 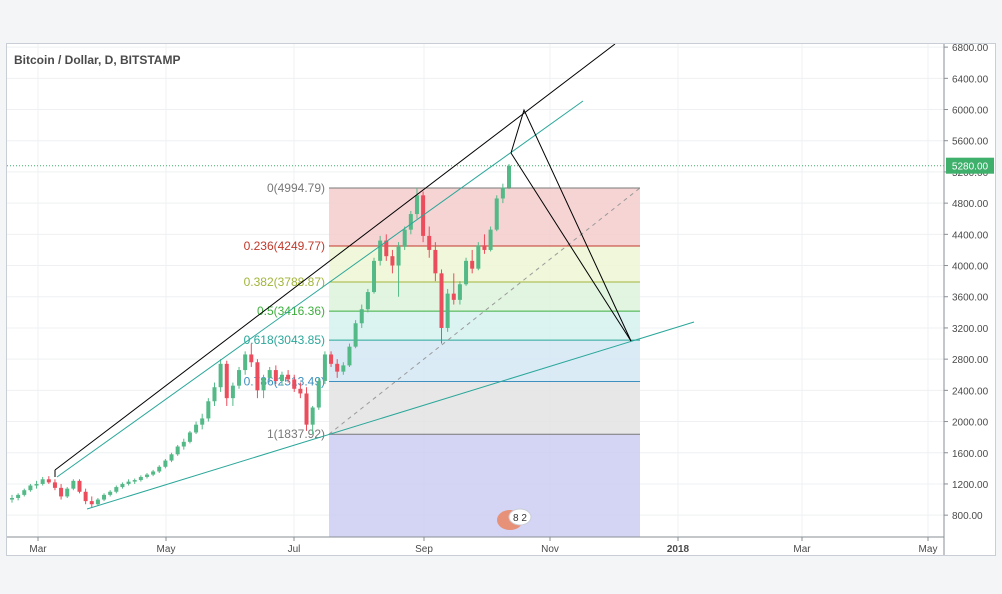 I want to click on fib-level-label: 1(1837.92), so click(x=296, y=434).